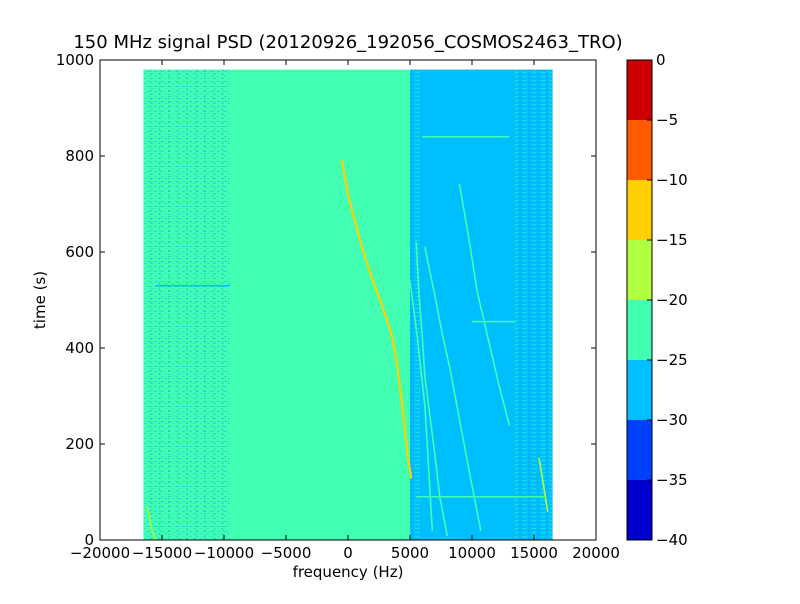 This screenshot has height=604, width=800. Describe the element at coordinates (472, 553) in the screenshot. I see `x-tick-label: 10000` at that location.